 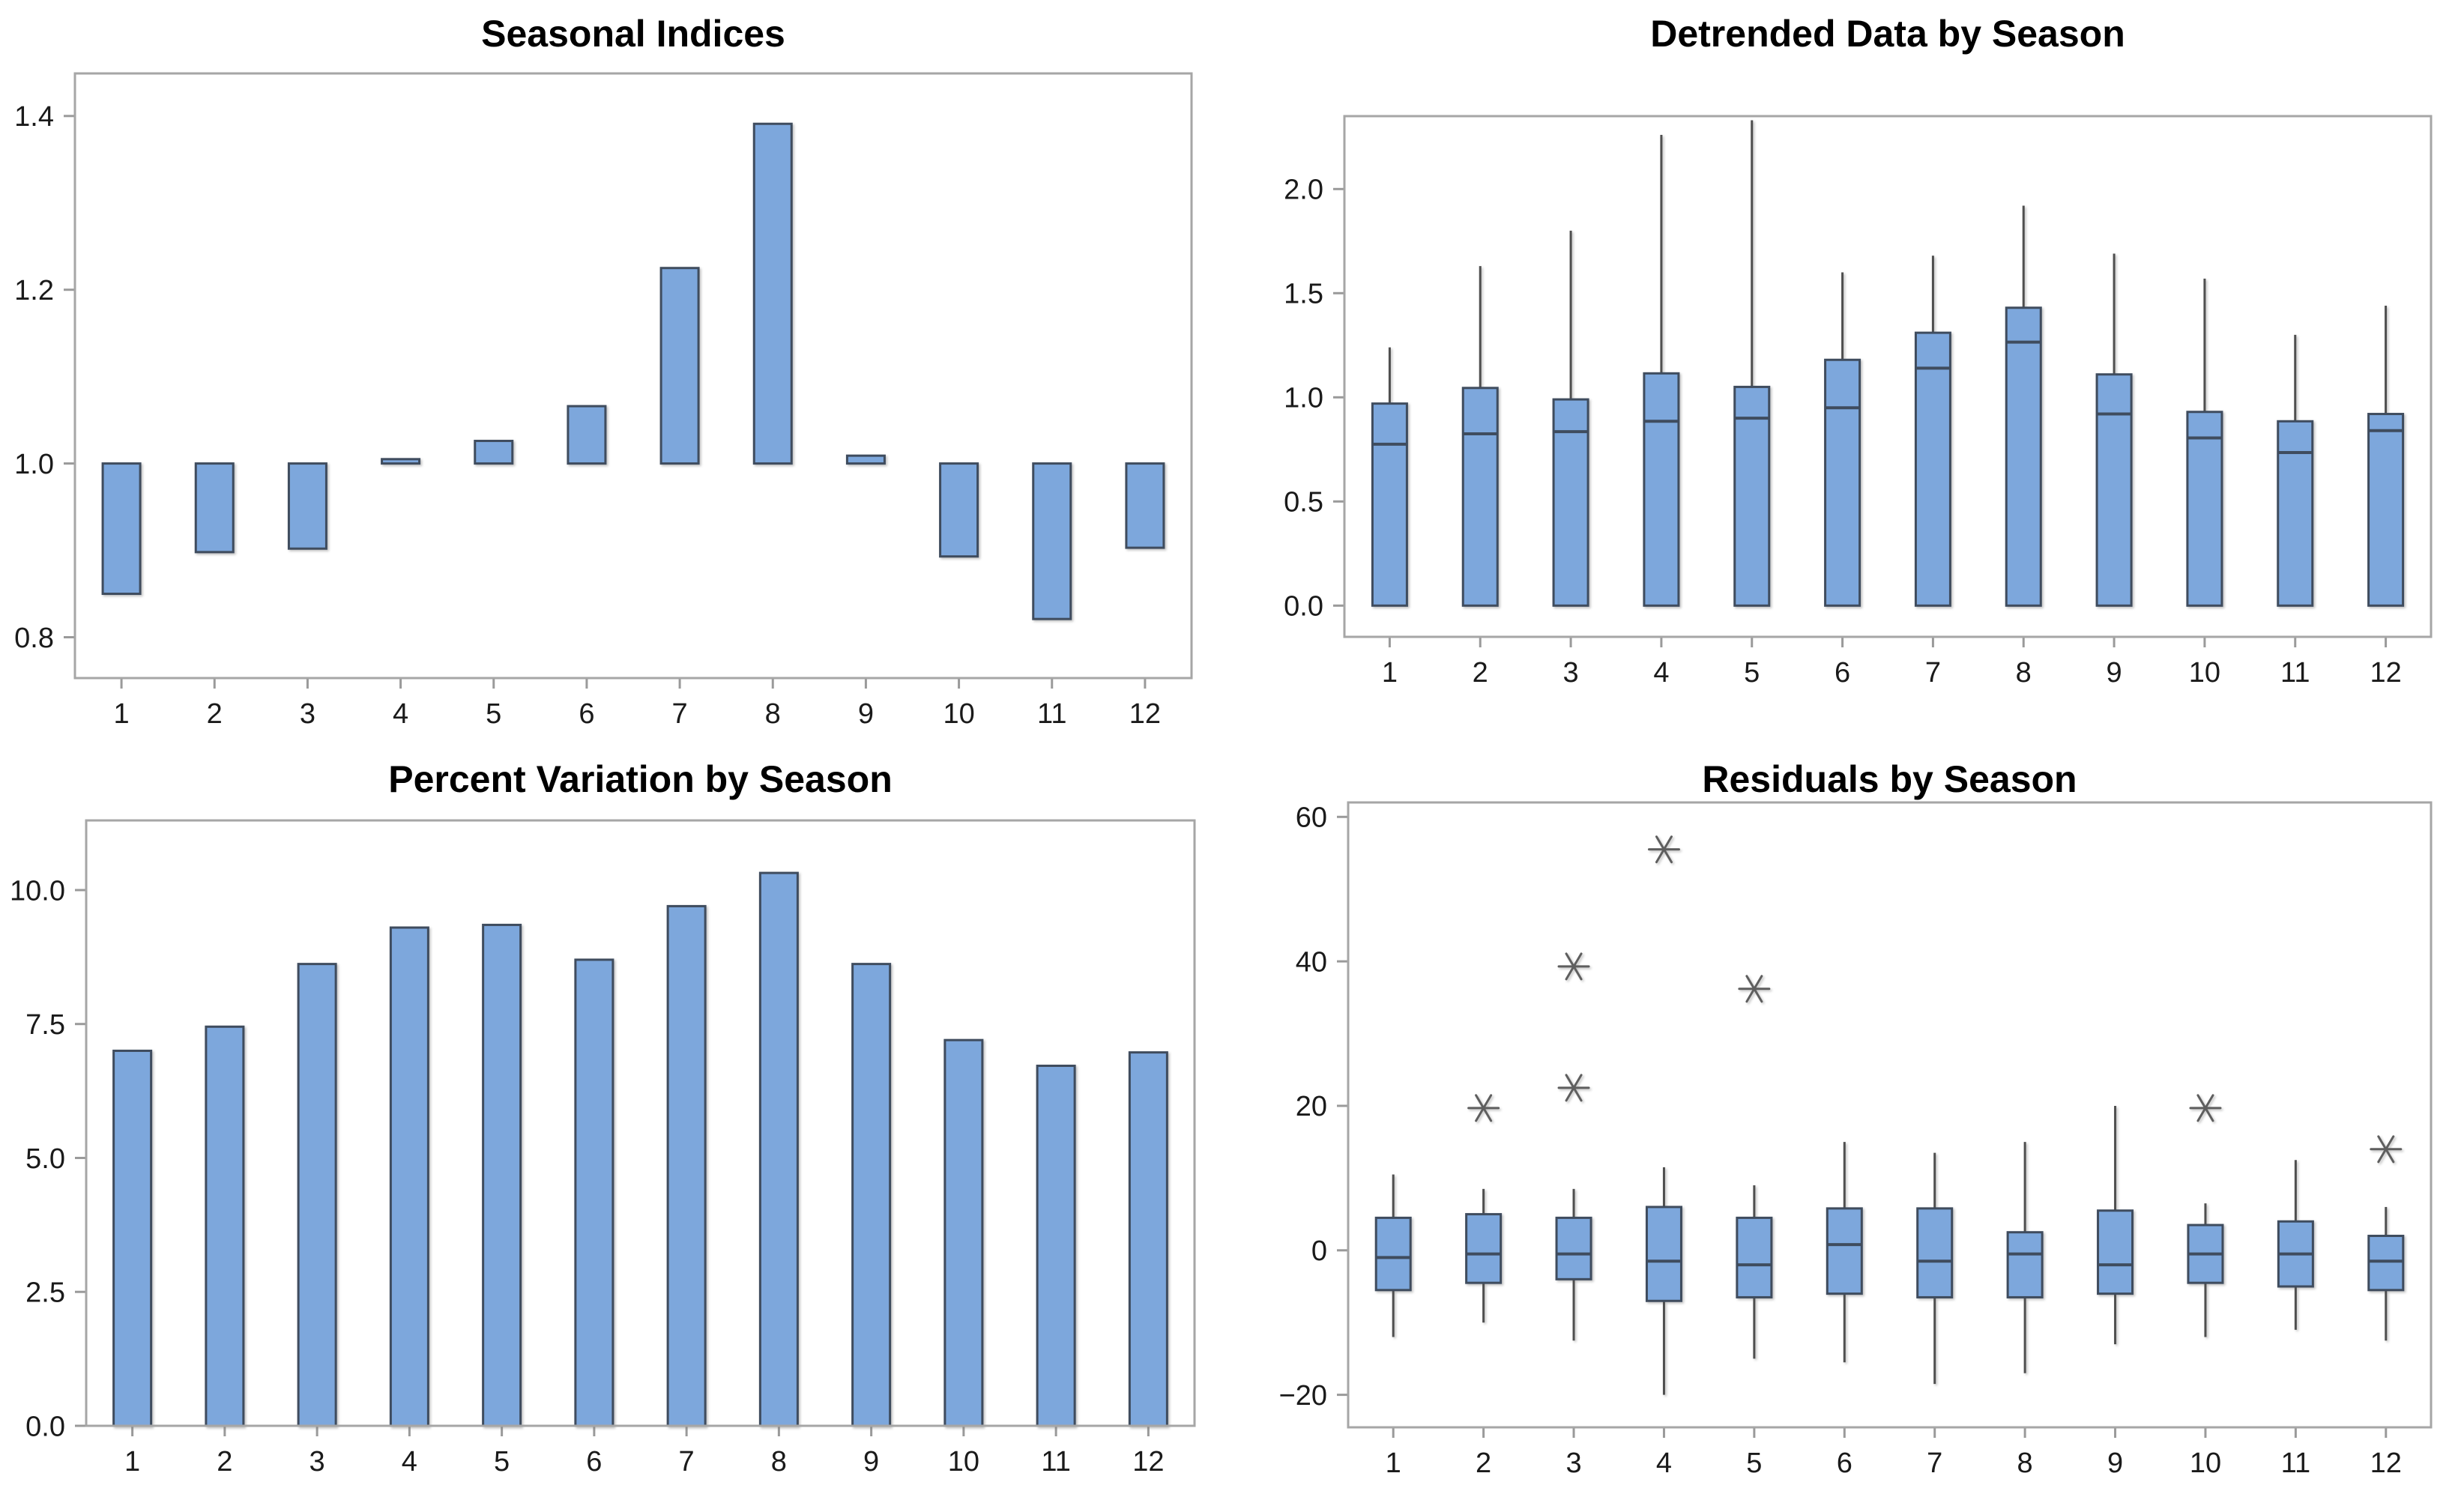 I want to click on y-tick-label: 7.5, so click(x=45, y=1025).